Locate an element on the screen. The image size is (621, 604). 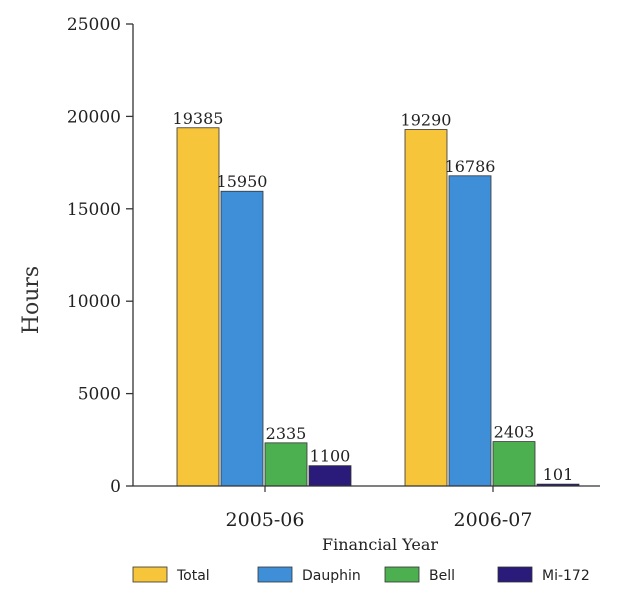
data-label: 2403 is located at coordinates (514, 432).